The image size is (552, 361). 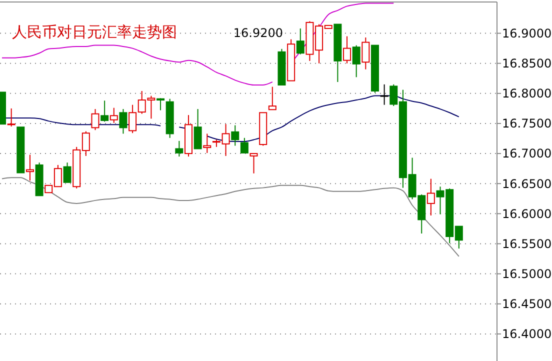 I want to click on y-tick-label: 16.4000, so click(x=527, y=334).